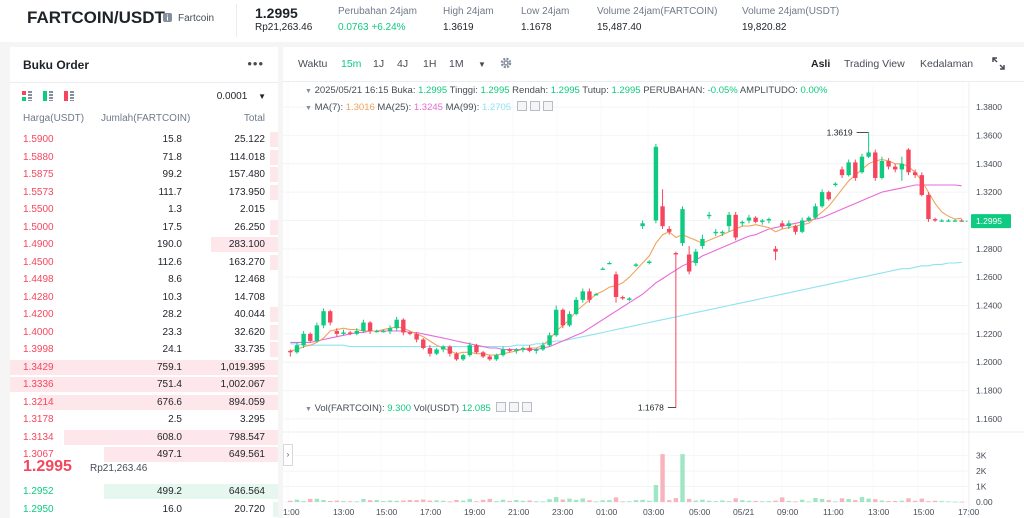  I want to click on fullscreen-icon, so click(998, 63).